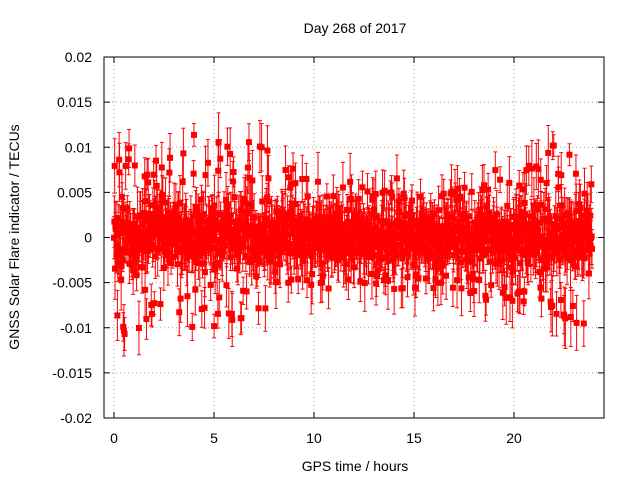 This screenshot has width=640, height=480. Describe the element at coordinates (76, 418) in the screenshot. I see `y-tick-label: -0.02` at that location.